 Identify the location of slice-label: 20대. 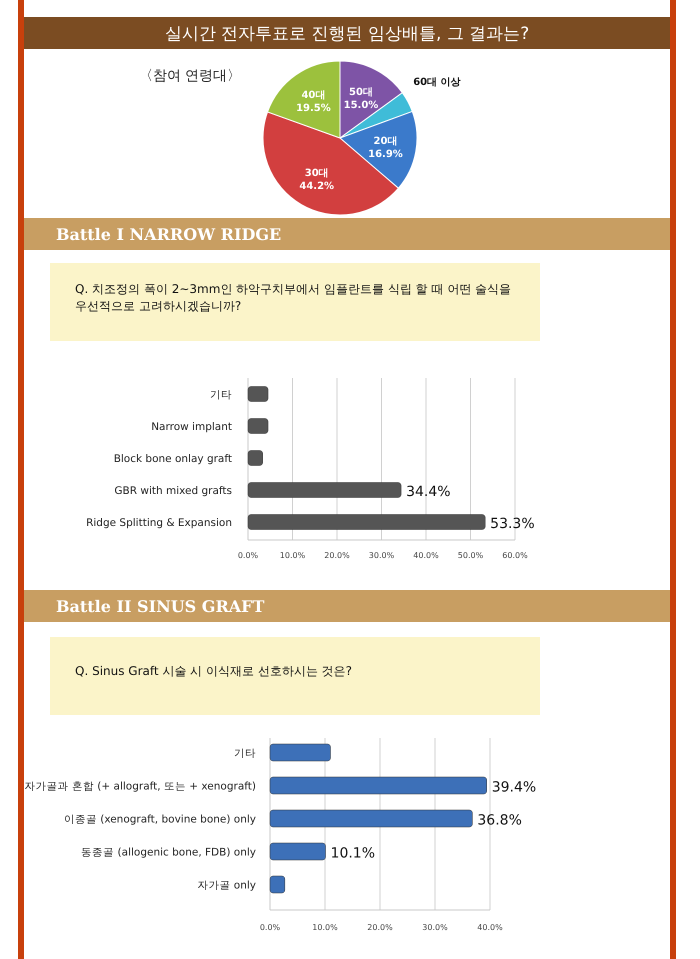
(386, 142).